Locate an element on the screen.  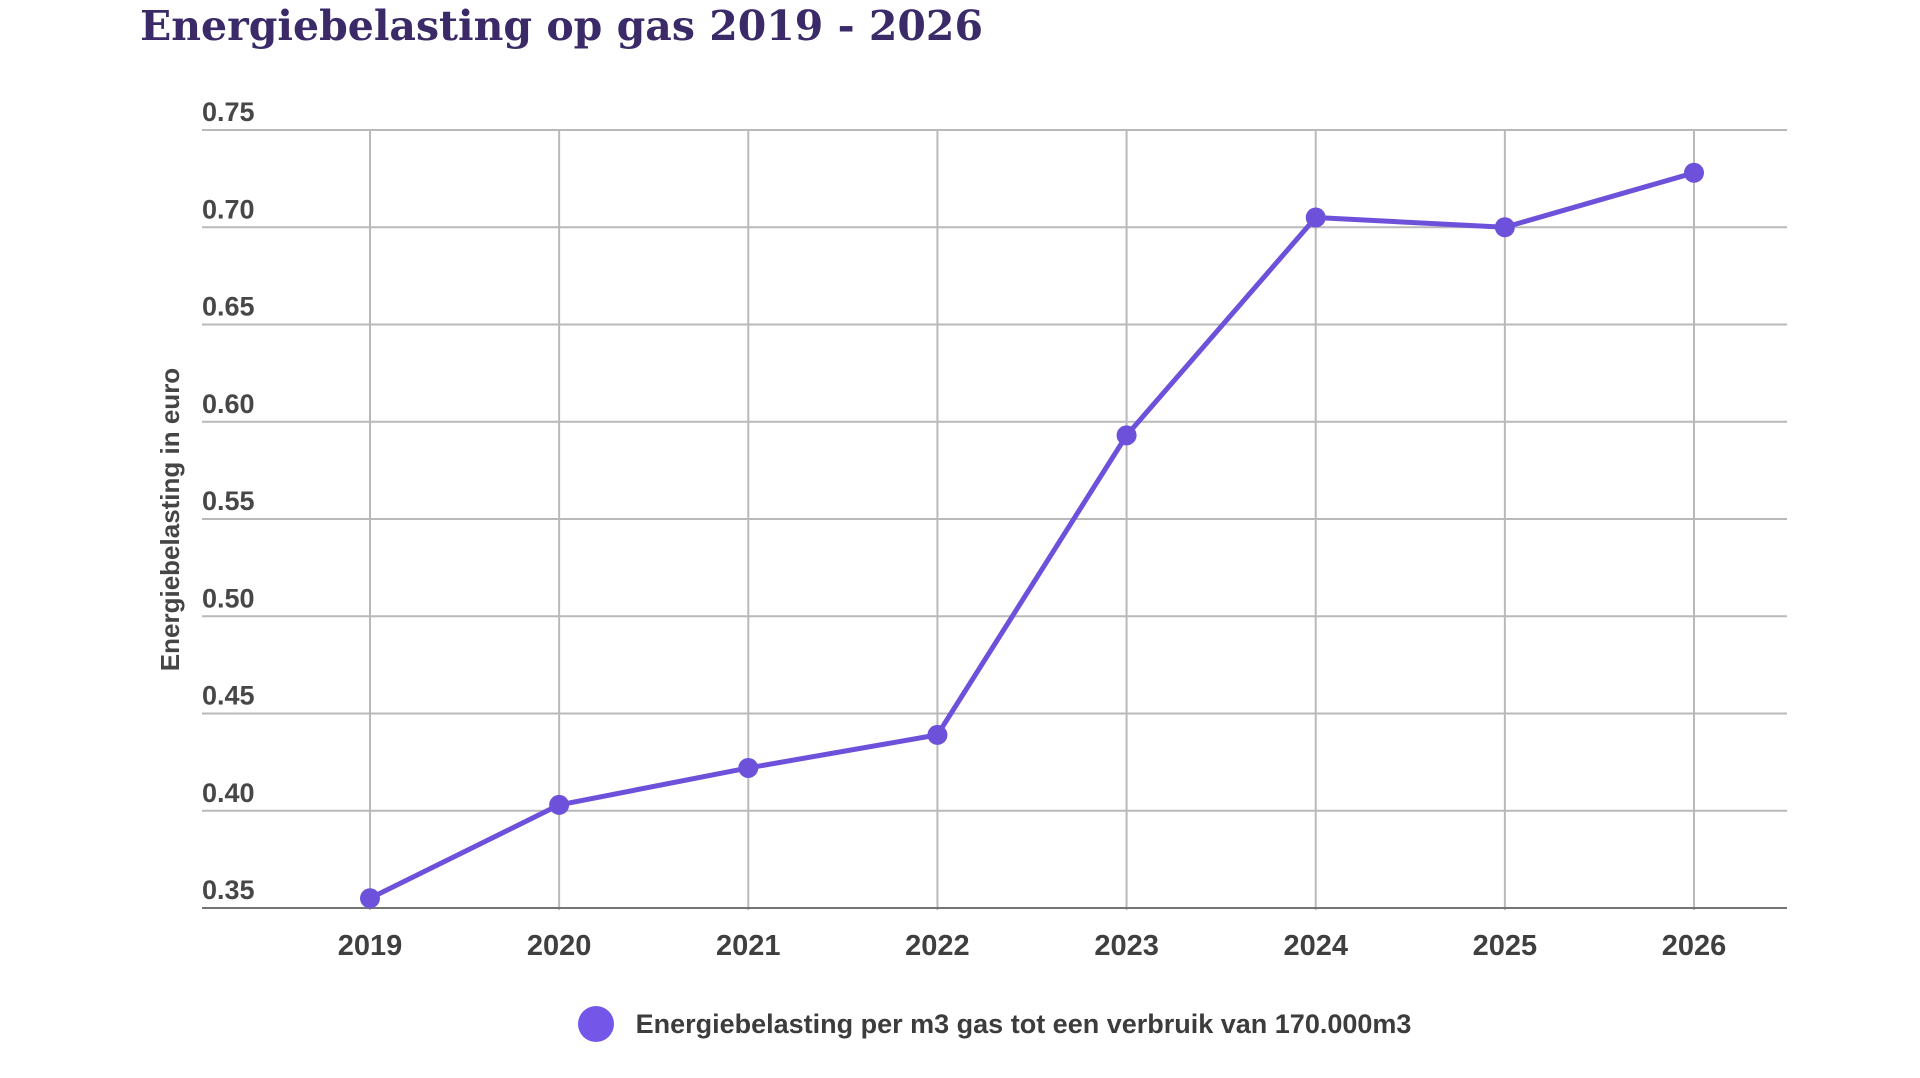
y-tick-label: 0.75 is located at coordinates (228, 112).